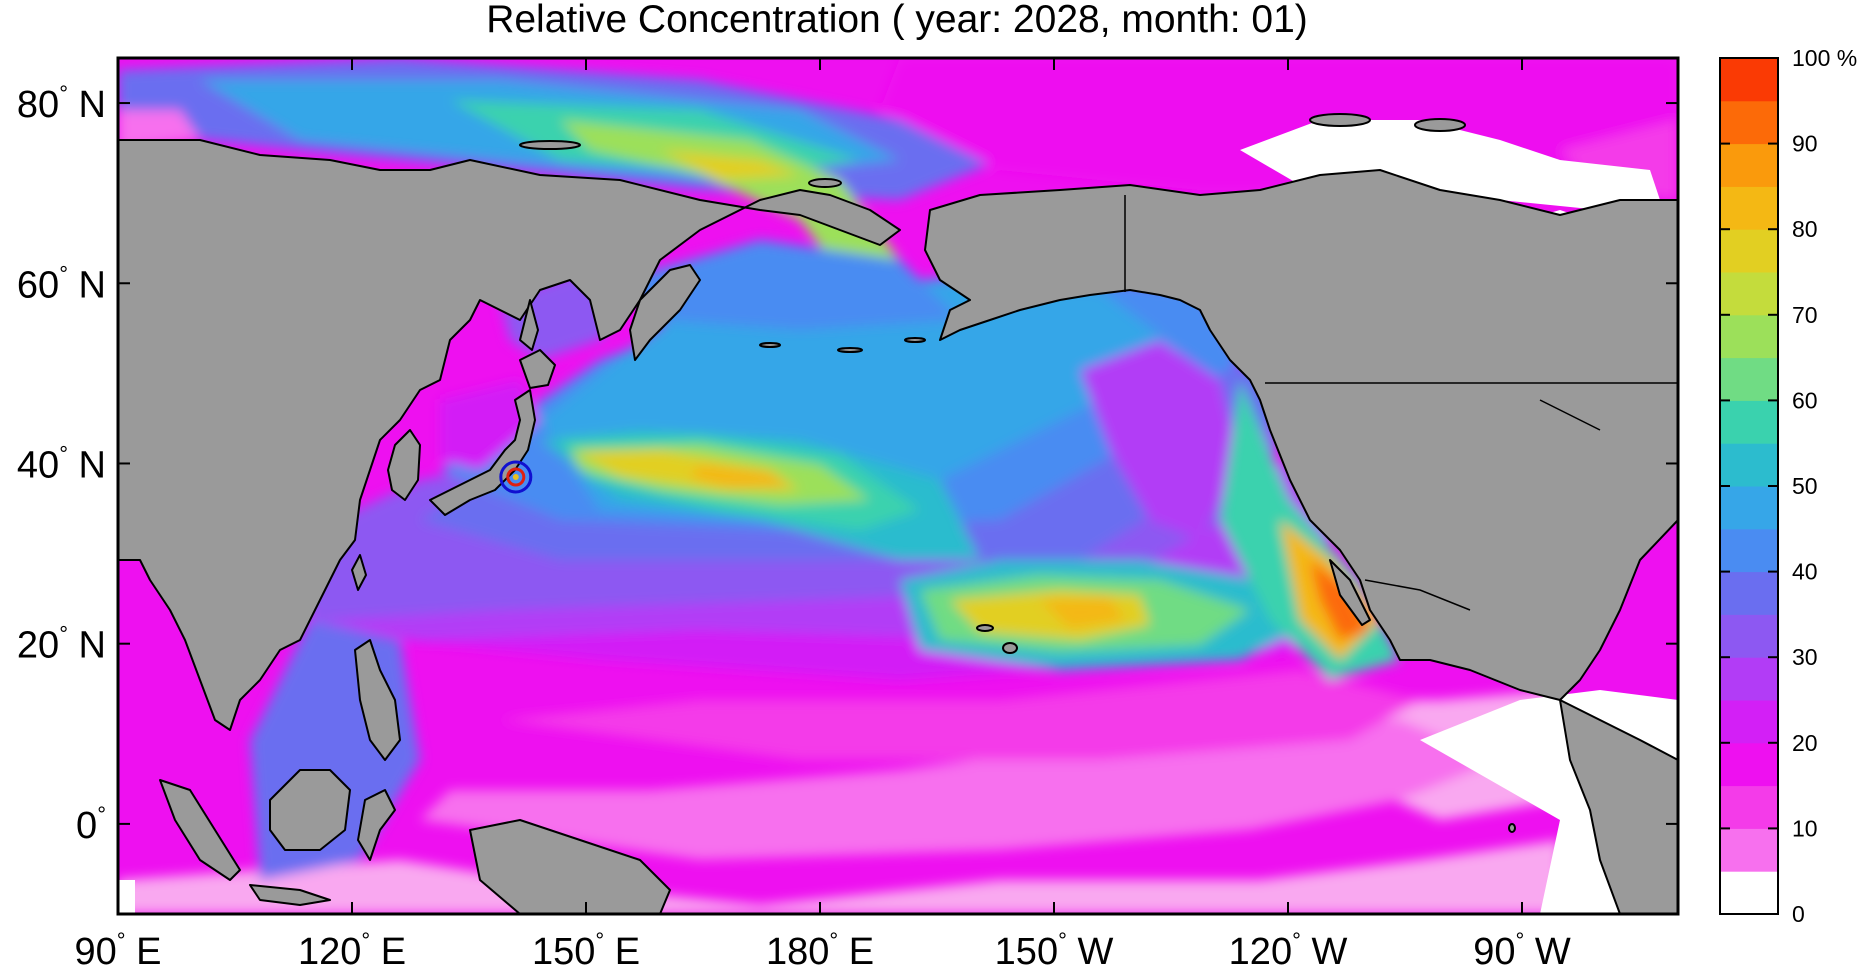 This screenshot has height=972, width=1863. What do you see at coordinates (1805, 315) in the screenshot?
I see `colorbar-label-7: 70` at bounding box center [1805, 315].